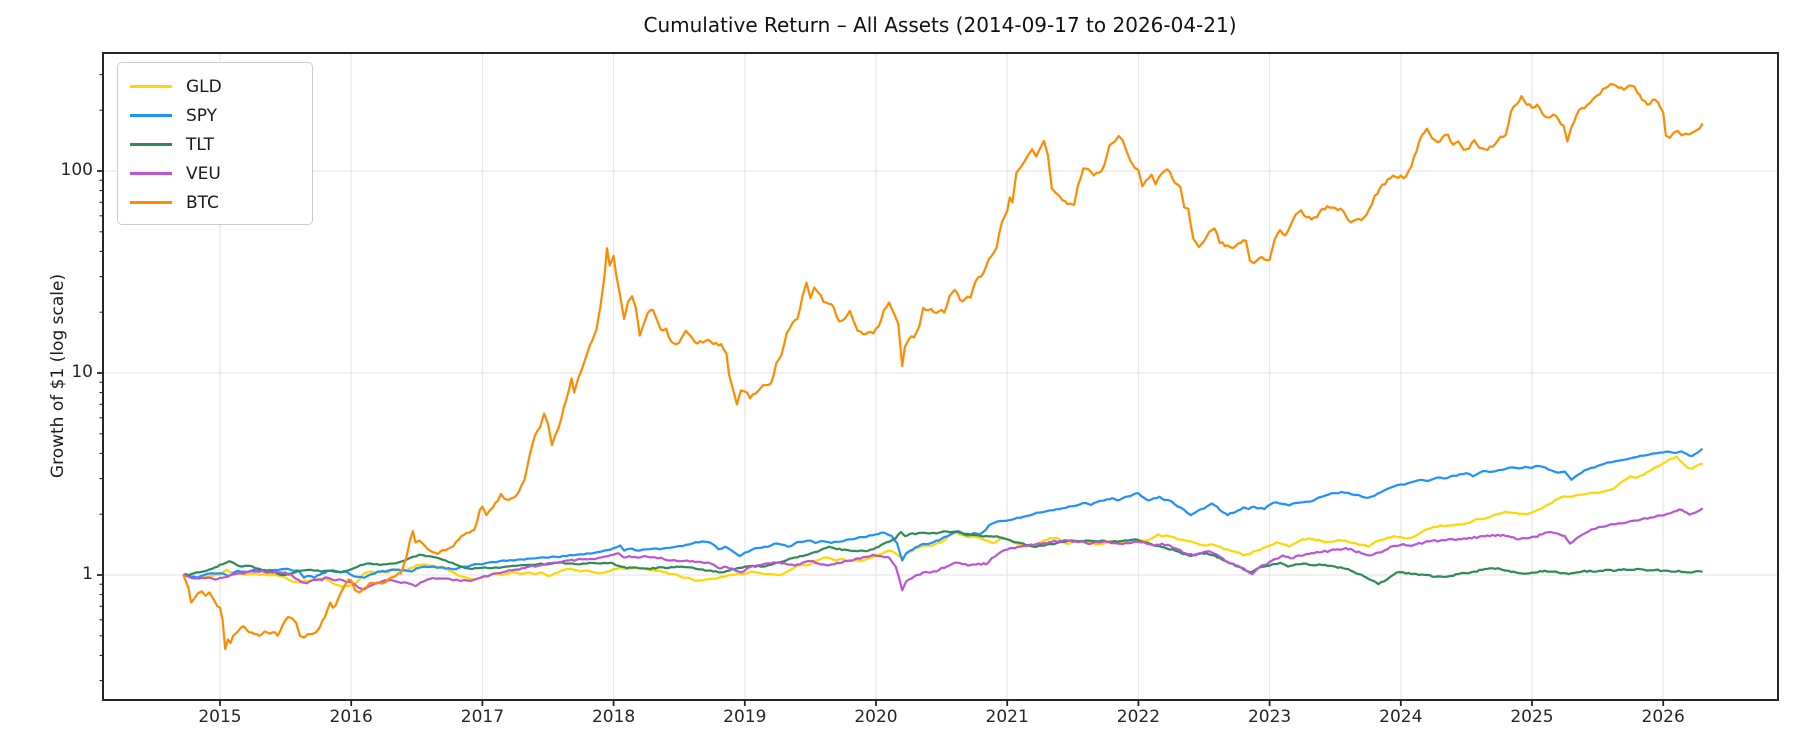  Describe the element at coordinates (745, 717) in the screenshot. I see `x-tick-label-2019: 2019` at that location.